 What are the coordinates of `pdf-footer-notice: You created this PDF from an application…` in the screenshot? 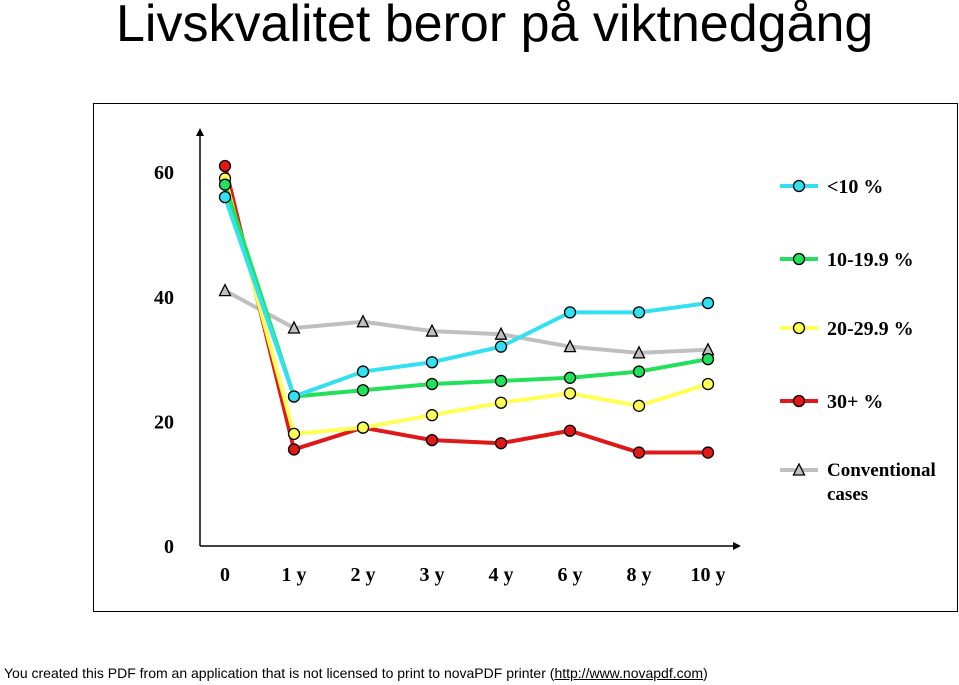 It's located at (356, 673).